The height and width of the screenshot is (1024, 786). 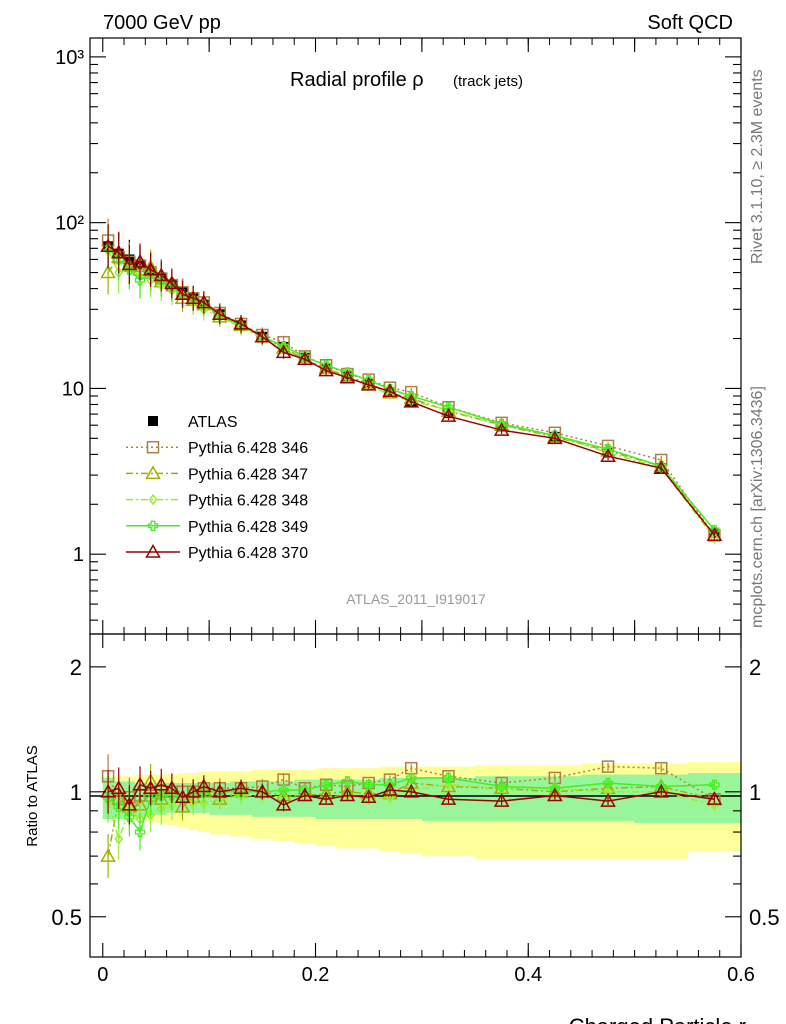 I want to click on process-label: Soft QCD, so click(x=690, y=23).